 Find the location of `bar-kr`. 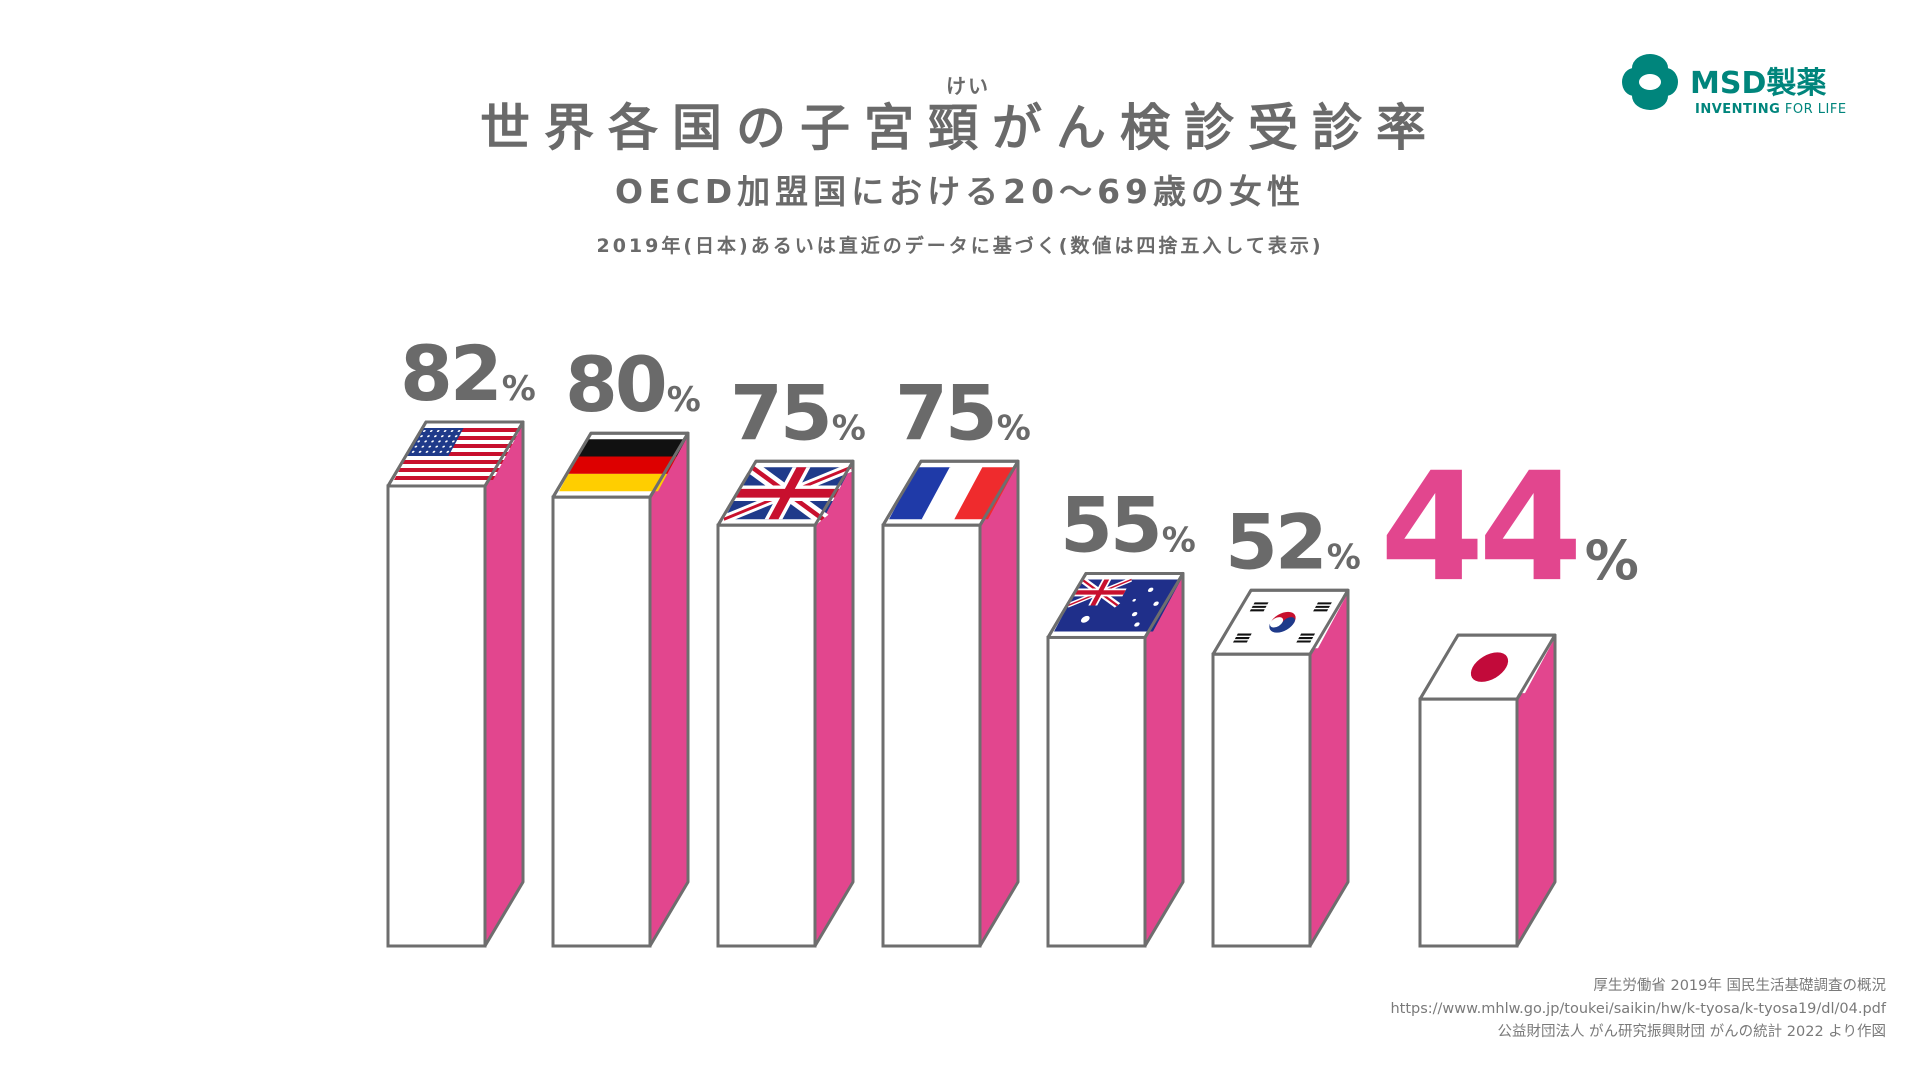

bar-kr is located at coordinates (1280, 768).